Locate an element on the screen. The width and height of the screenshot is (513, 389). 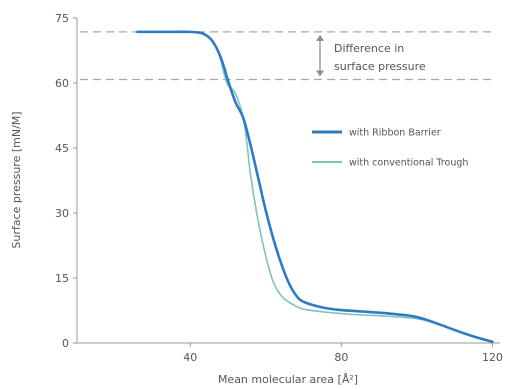
arrow-head-down is located at coordinates (320, 73).